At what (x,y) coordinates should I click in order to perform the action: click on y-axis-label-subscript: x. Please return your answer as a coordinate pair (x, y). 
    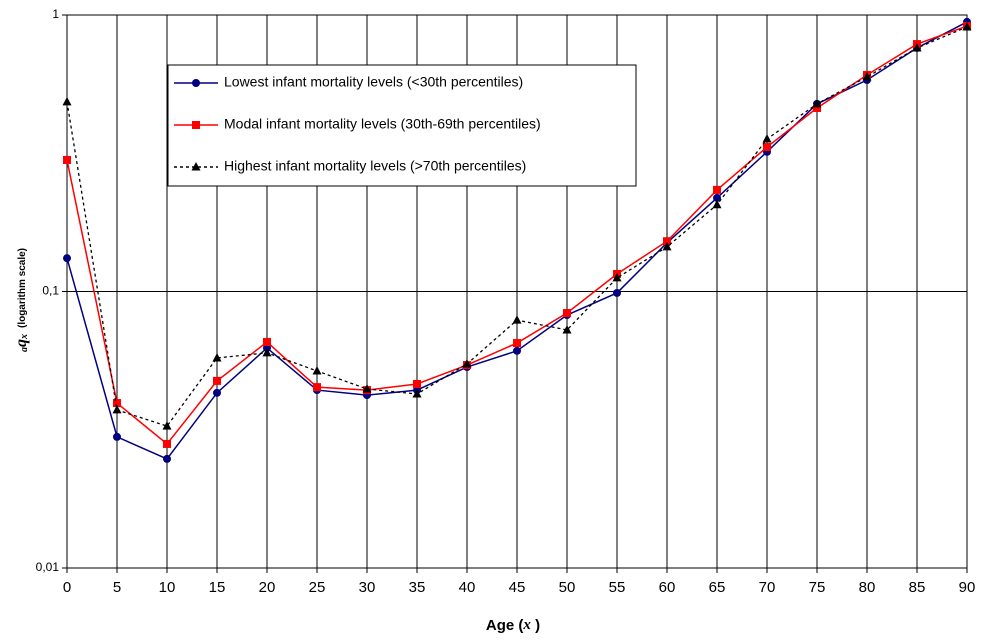
    Looking at the image, I should click on (24, 337).